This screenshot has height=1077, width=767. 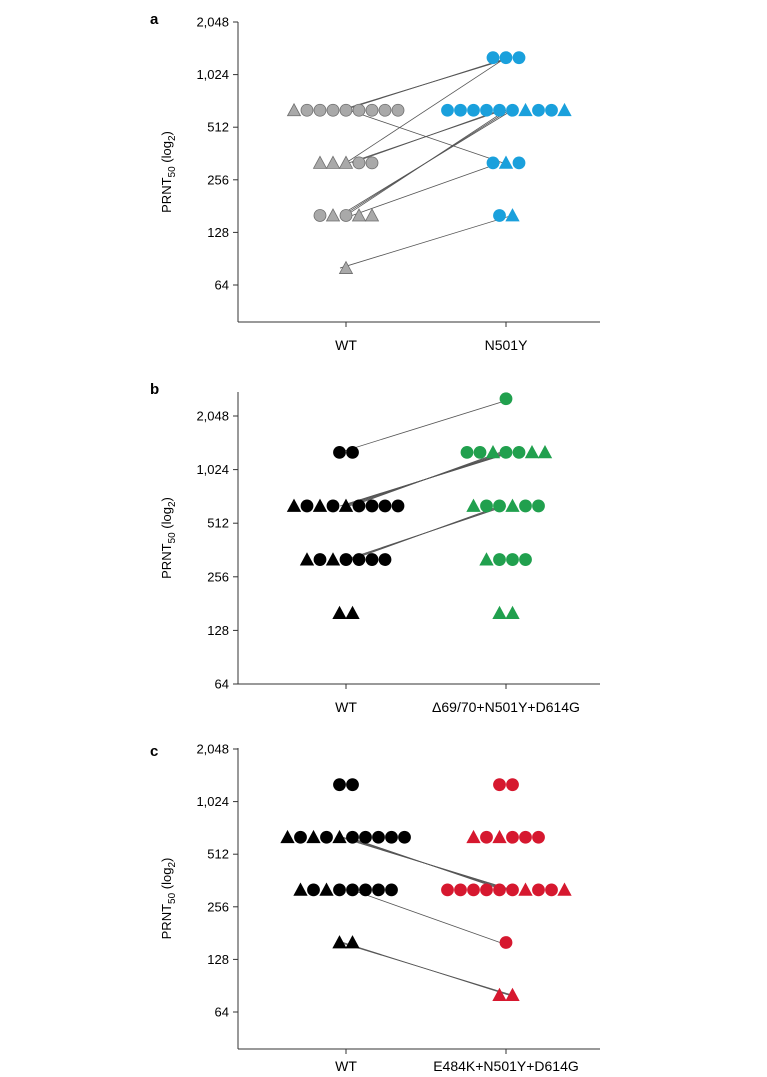 I want to click on y-tick-label: 2,048, so click(x=212, y=22).